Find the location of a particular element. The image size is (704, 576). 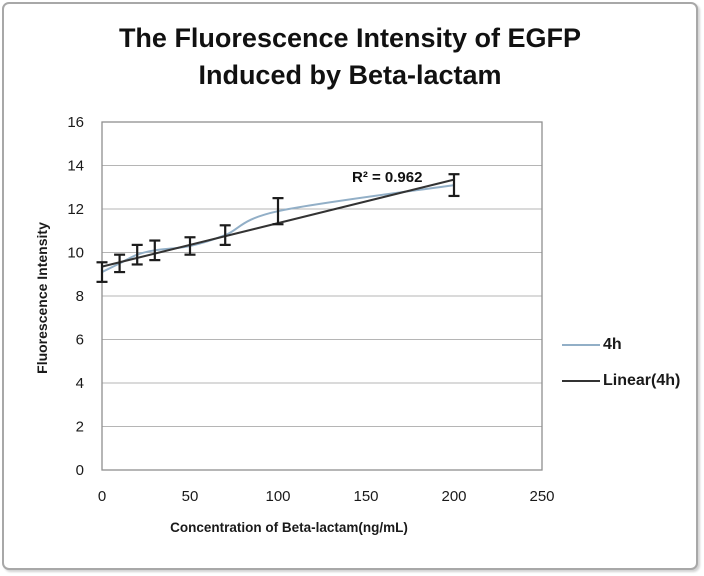

y-tick-labels: 0 2 4 6 8 10 12 14 16 is located at coordinates (75, 296).